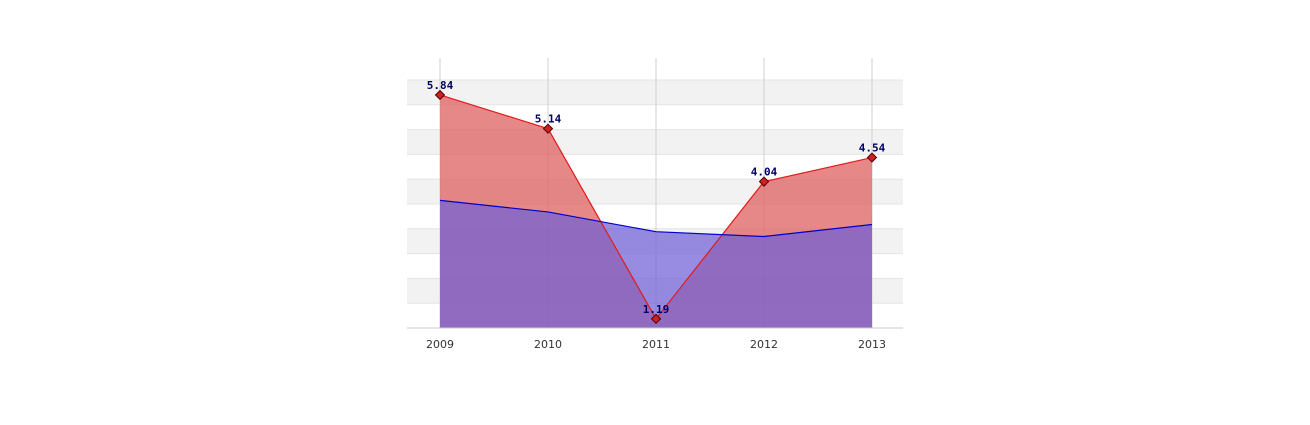  Describe the element at coordinates (440, 344) in the screenshot. I see `x-tick-label: 2009` at that location.